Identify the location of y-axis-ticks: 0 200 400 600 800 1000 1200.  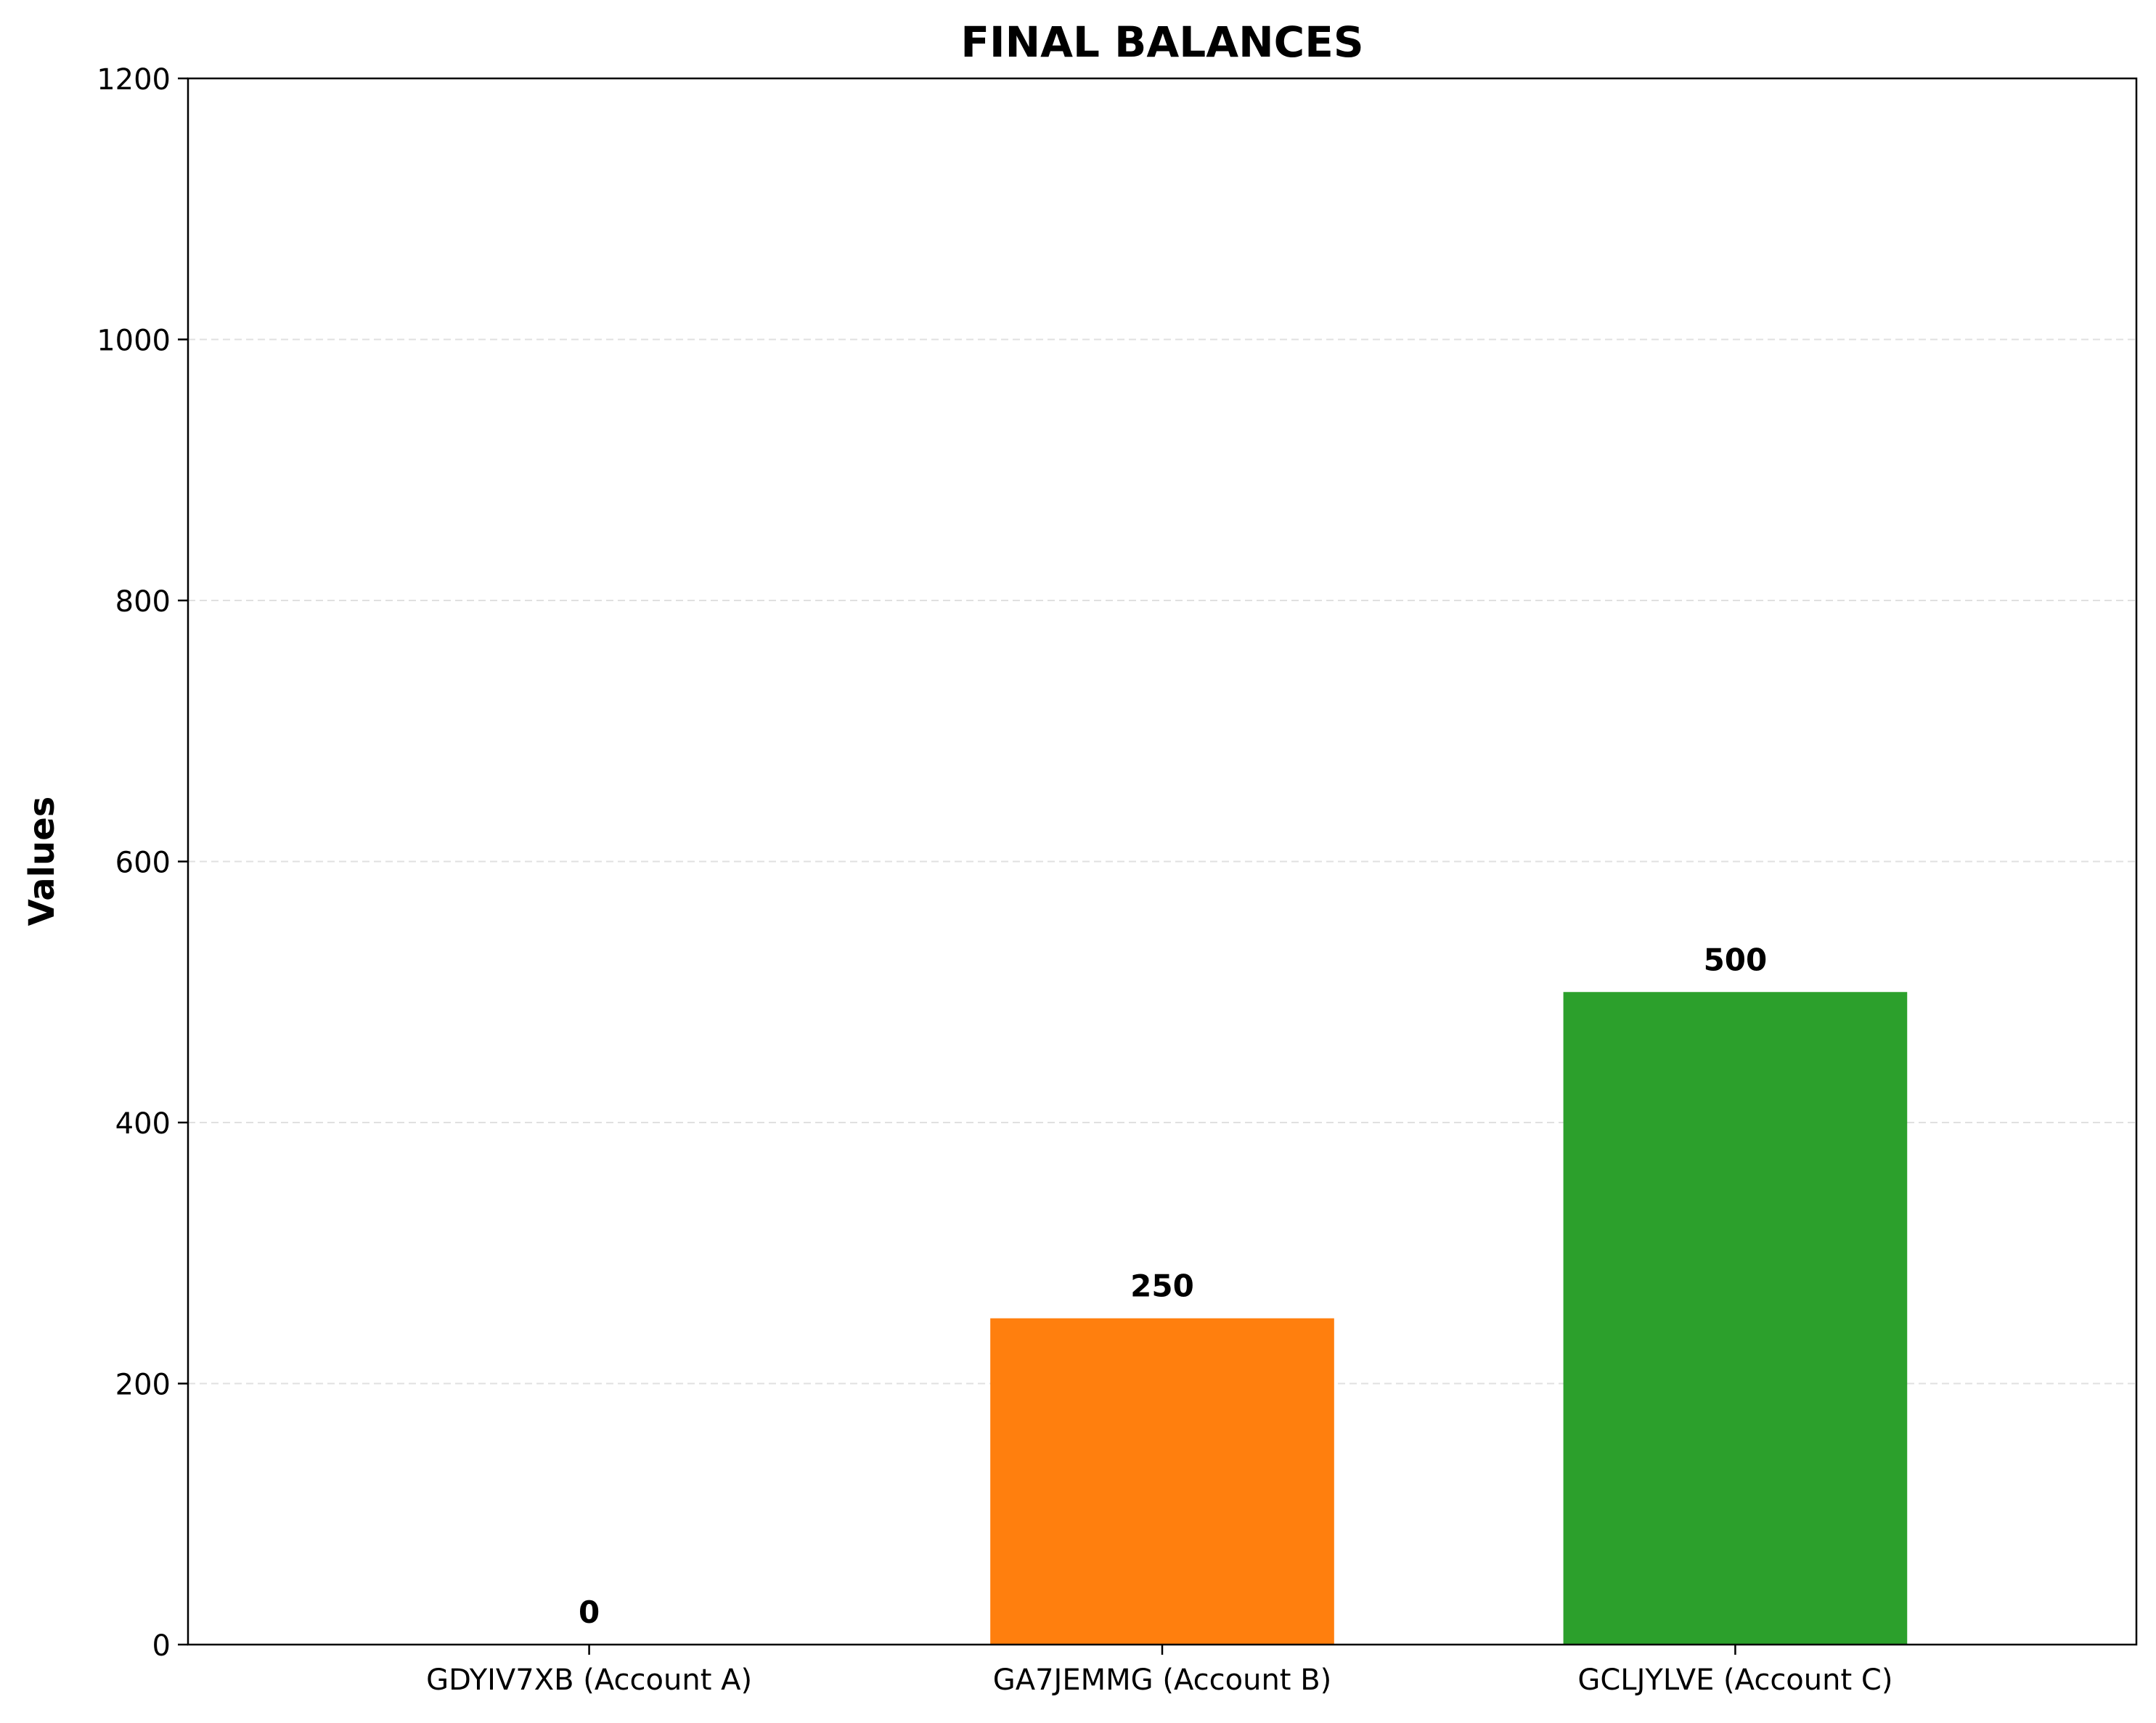
(143, 863).